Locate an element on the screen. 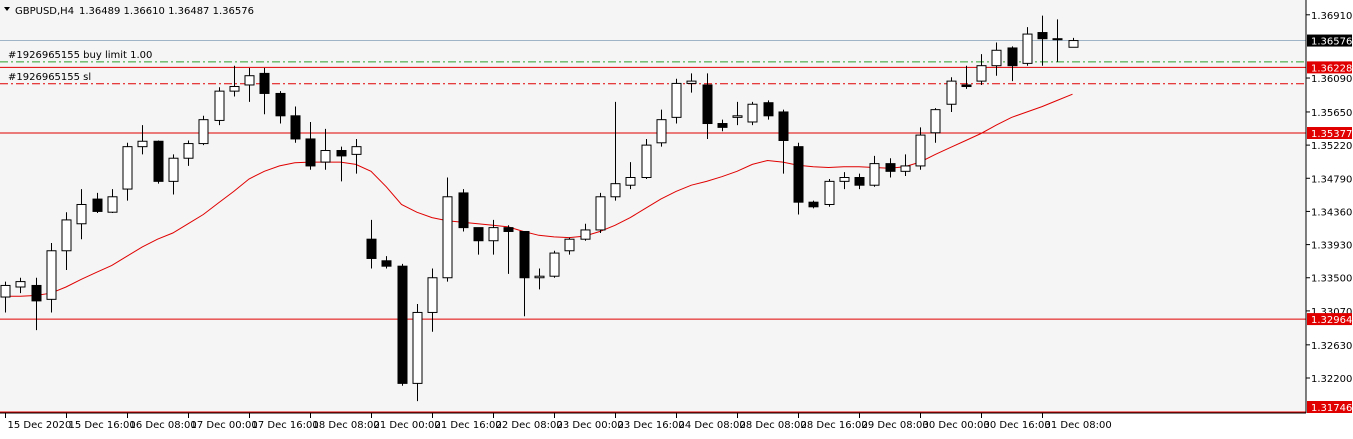  time-tick-label: 31 Dec 08:00 is located at coordinates (1078, 425).